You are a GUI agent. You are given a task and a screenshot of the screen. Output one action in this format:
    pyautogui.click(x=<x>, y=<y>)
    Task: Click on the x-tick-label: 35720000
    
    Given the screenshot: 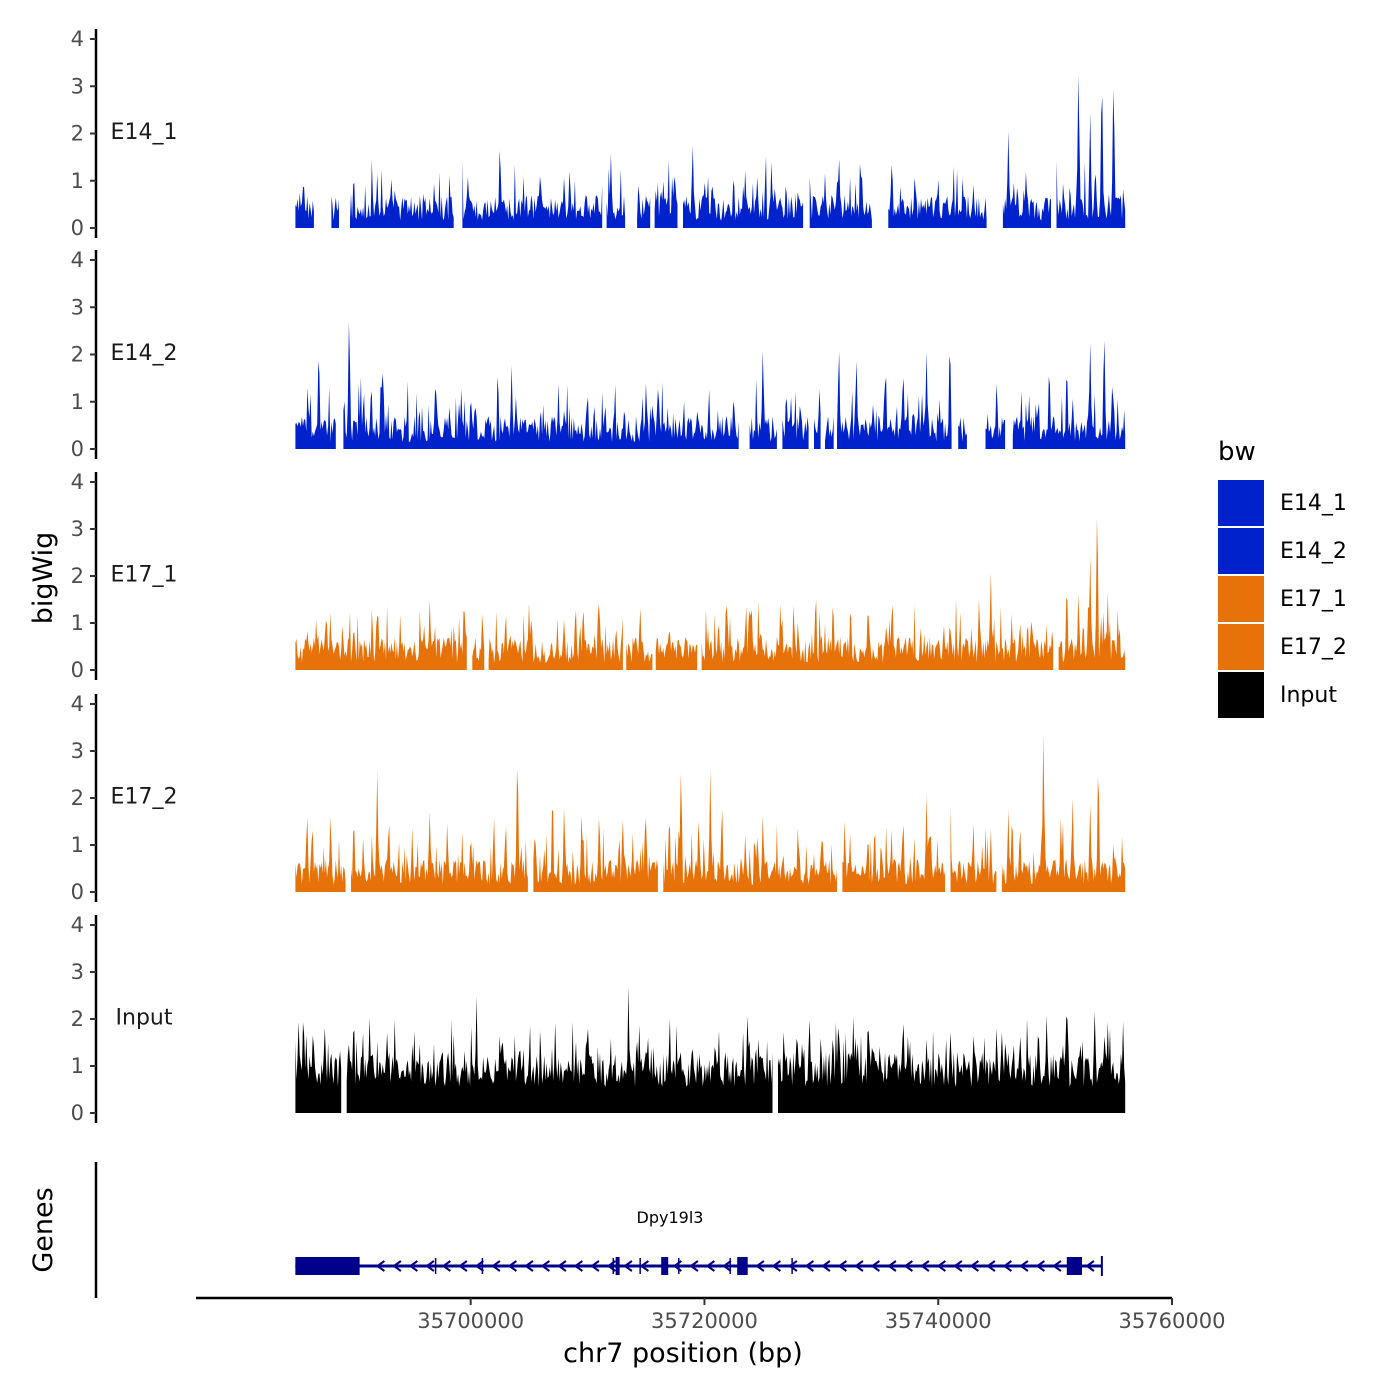 What is the action you would take?
    pyautogui.click(x=704, y=1321)
    